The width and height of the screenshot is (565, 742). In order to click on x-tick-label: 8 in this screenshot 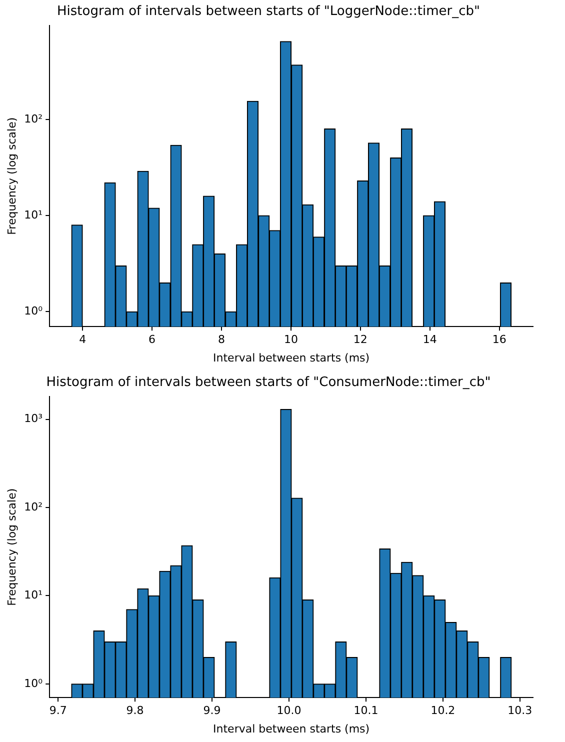, I will do `click(222, 339)`.